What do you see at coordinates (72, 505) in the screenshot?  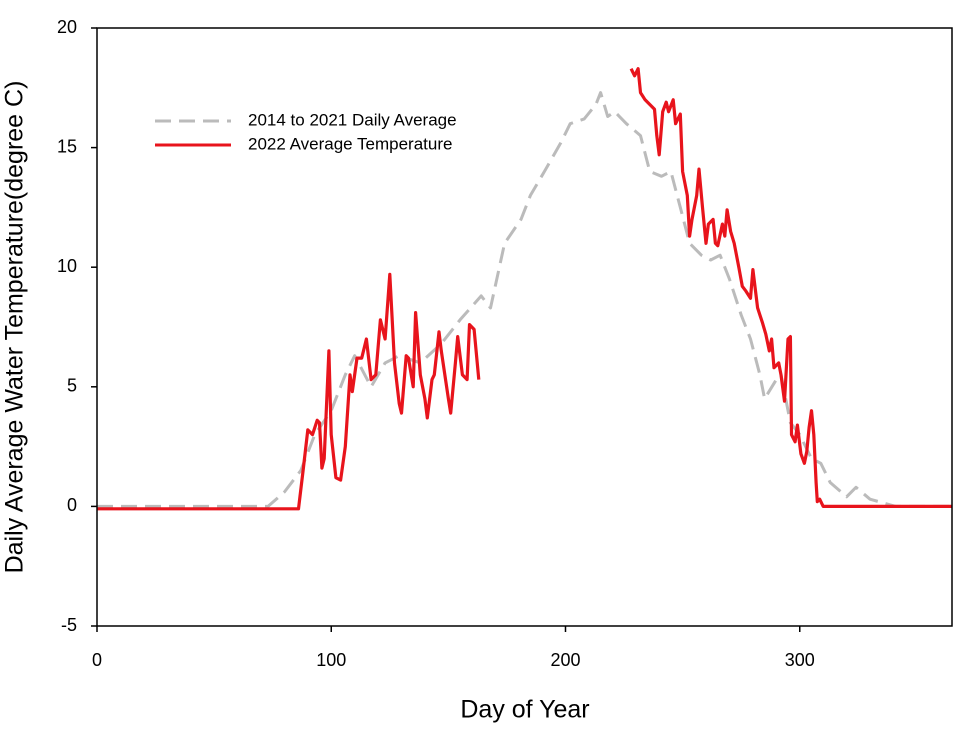 I see `y-tick-label: 0` at bounding box center [72, 505].